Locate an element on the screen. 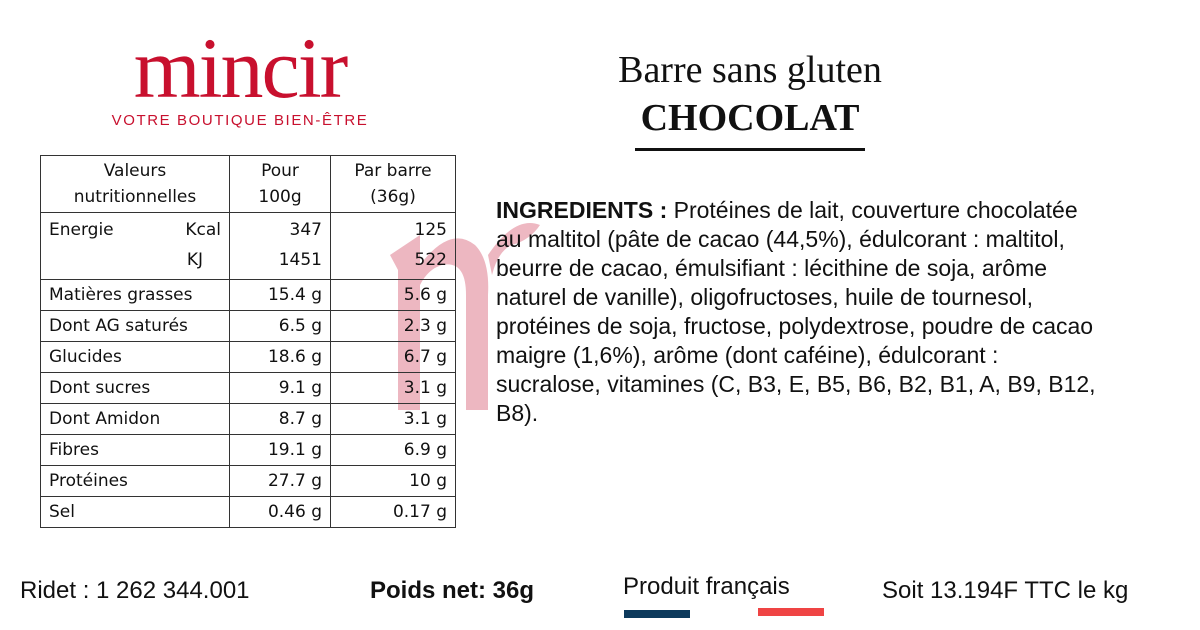  flag-red-stripe is located at coordinates (791, 612).